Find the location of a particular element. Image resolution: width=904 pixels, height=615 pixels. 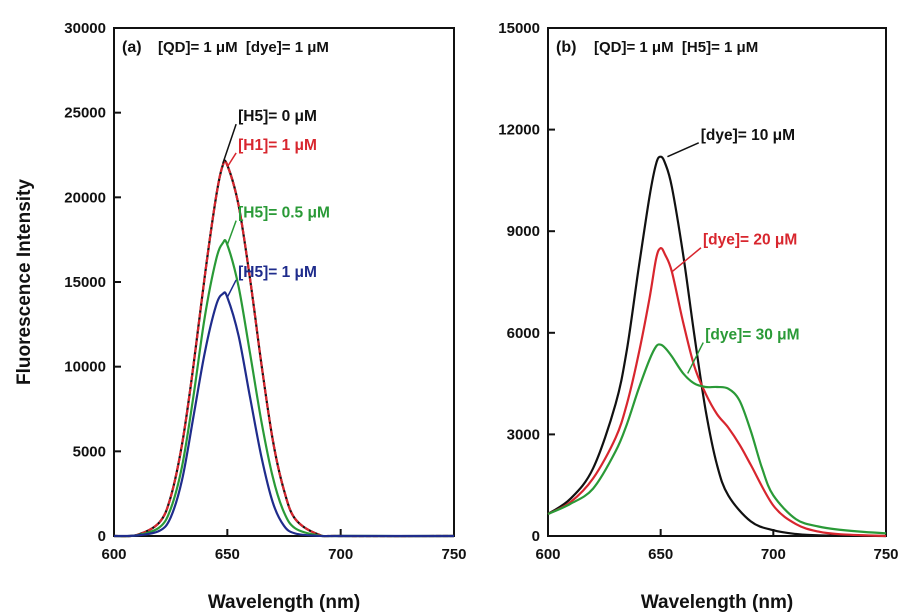

panel-b-x-tick-label-0: 600 is located at coordinates (547, 554).